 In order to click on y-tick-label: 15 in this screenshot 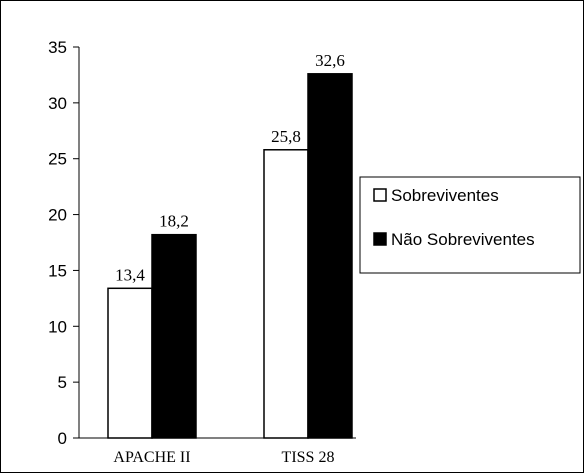, I will do `click(57, 270)`.